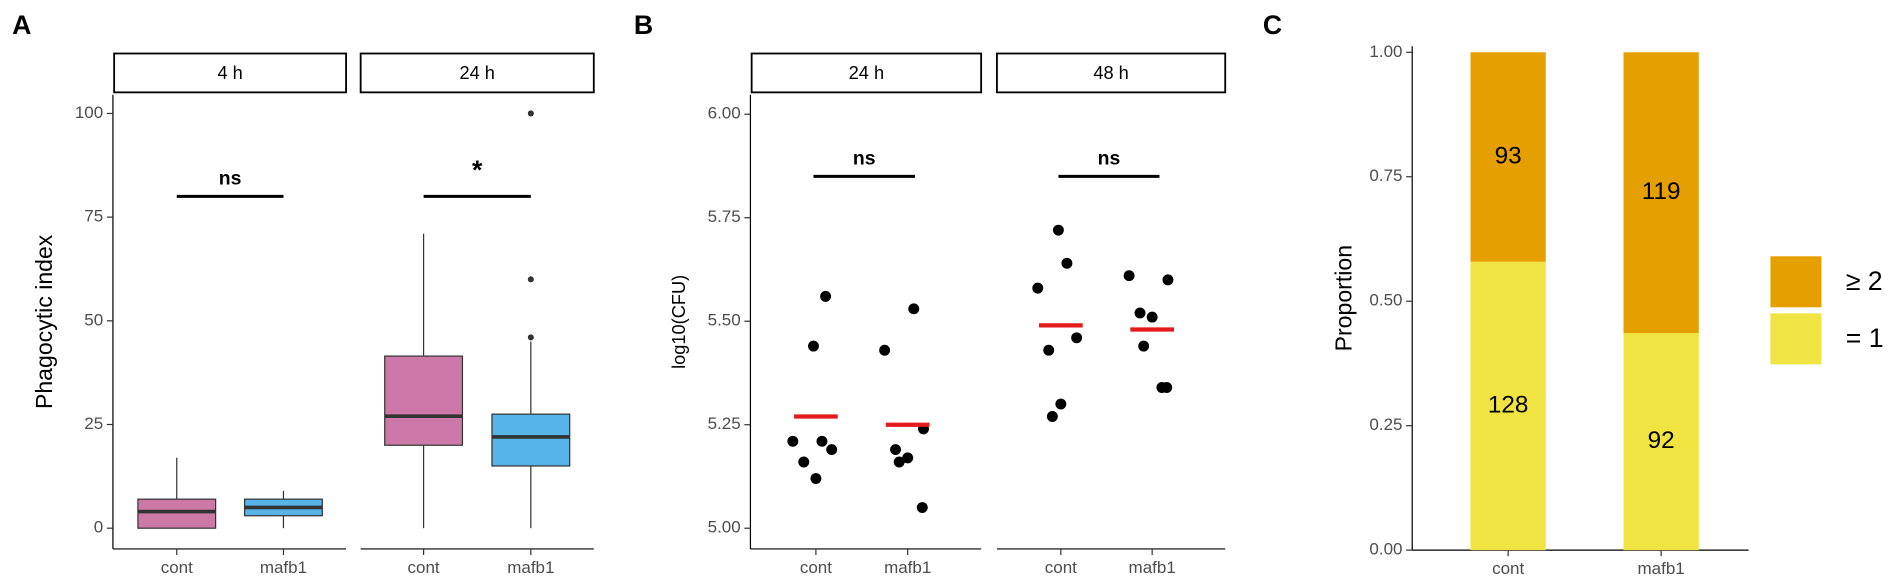 This screenshot has height=583, width=1904. What do you see at coordinates (44, 321) in the screenshot?
I see `y-axis-title: Phagocytic index` at bounding box center [44, 321].